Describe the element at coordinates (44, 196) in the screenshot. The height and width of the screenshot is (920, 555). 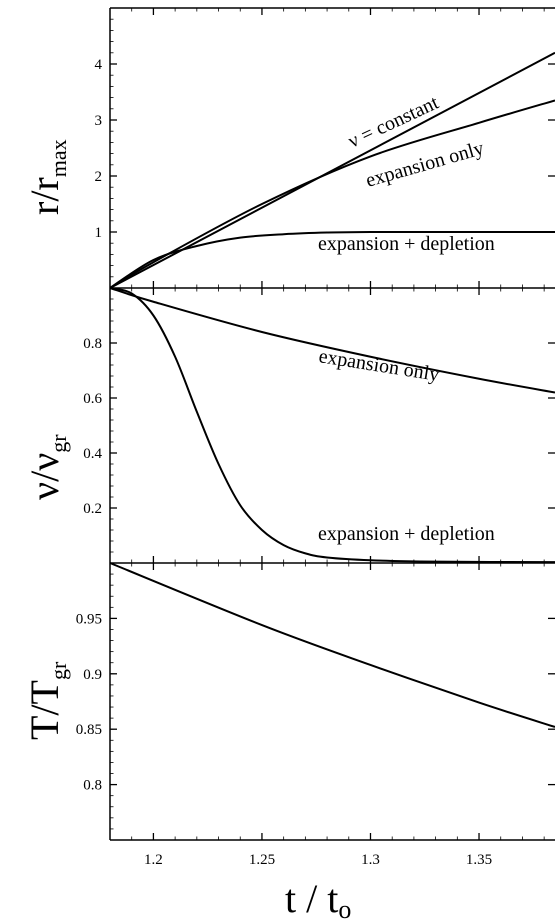
I see `ylabel-1-main: r/r` at that location.